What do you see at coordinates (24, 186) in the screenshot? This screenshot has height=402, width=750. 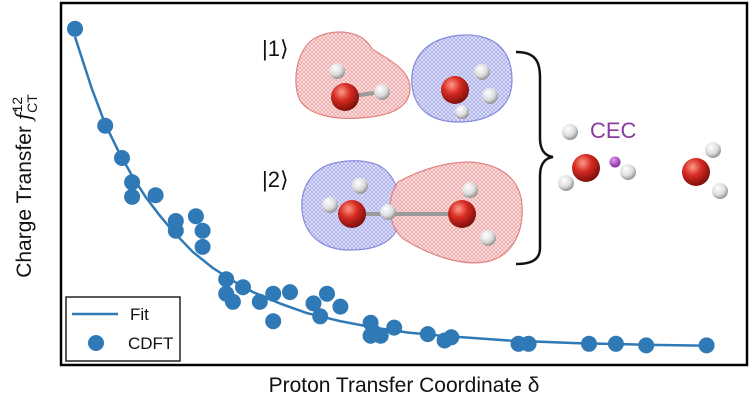 I see `y-axis-label: Charge Transfer f12CT` at bounding box center [24, 186].